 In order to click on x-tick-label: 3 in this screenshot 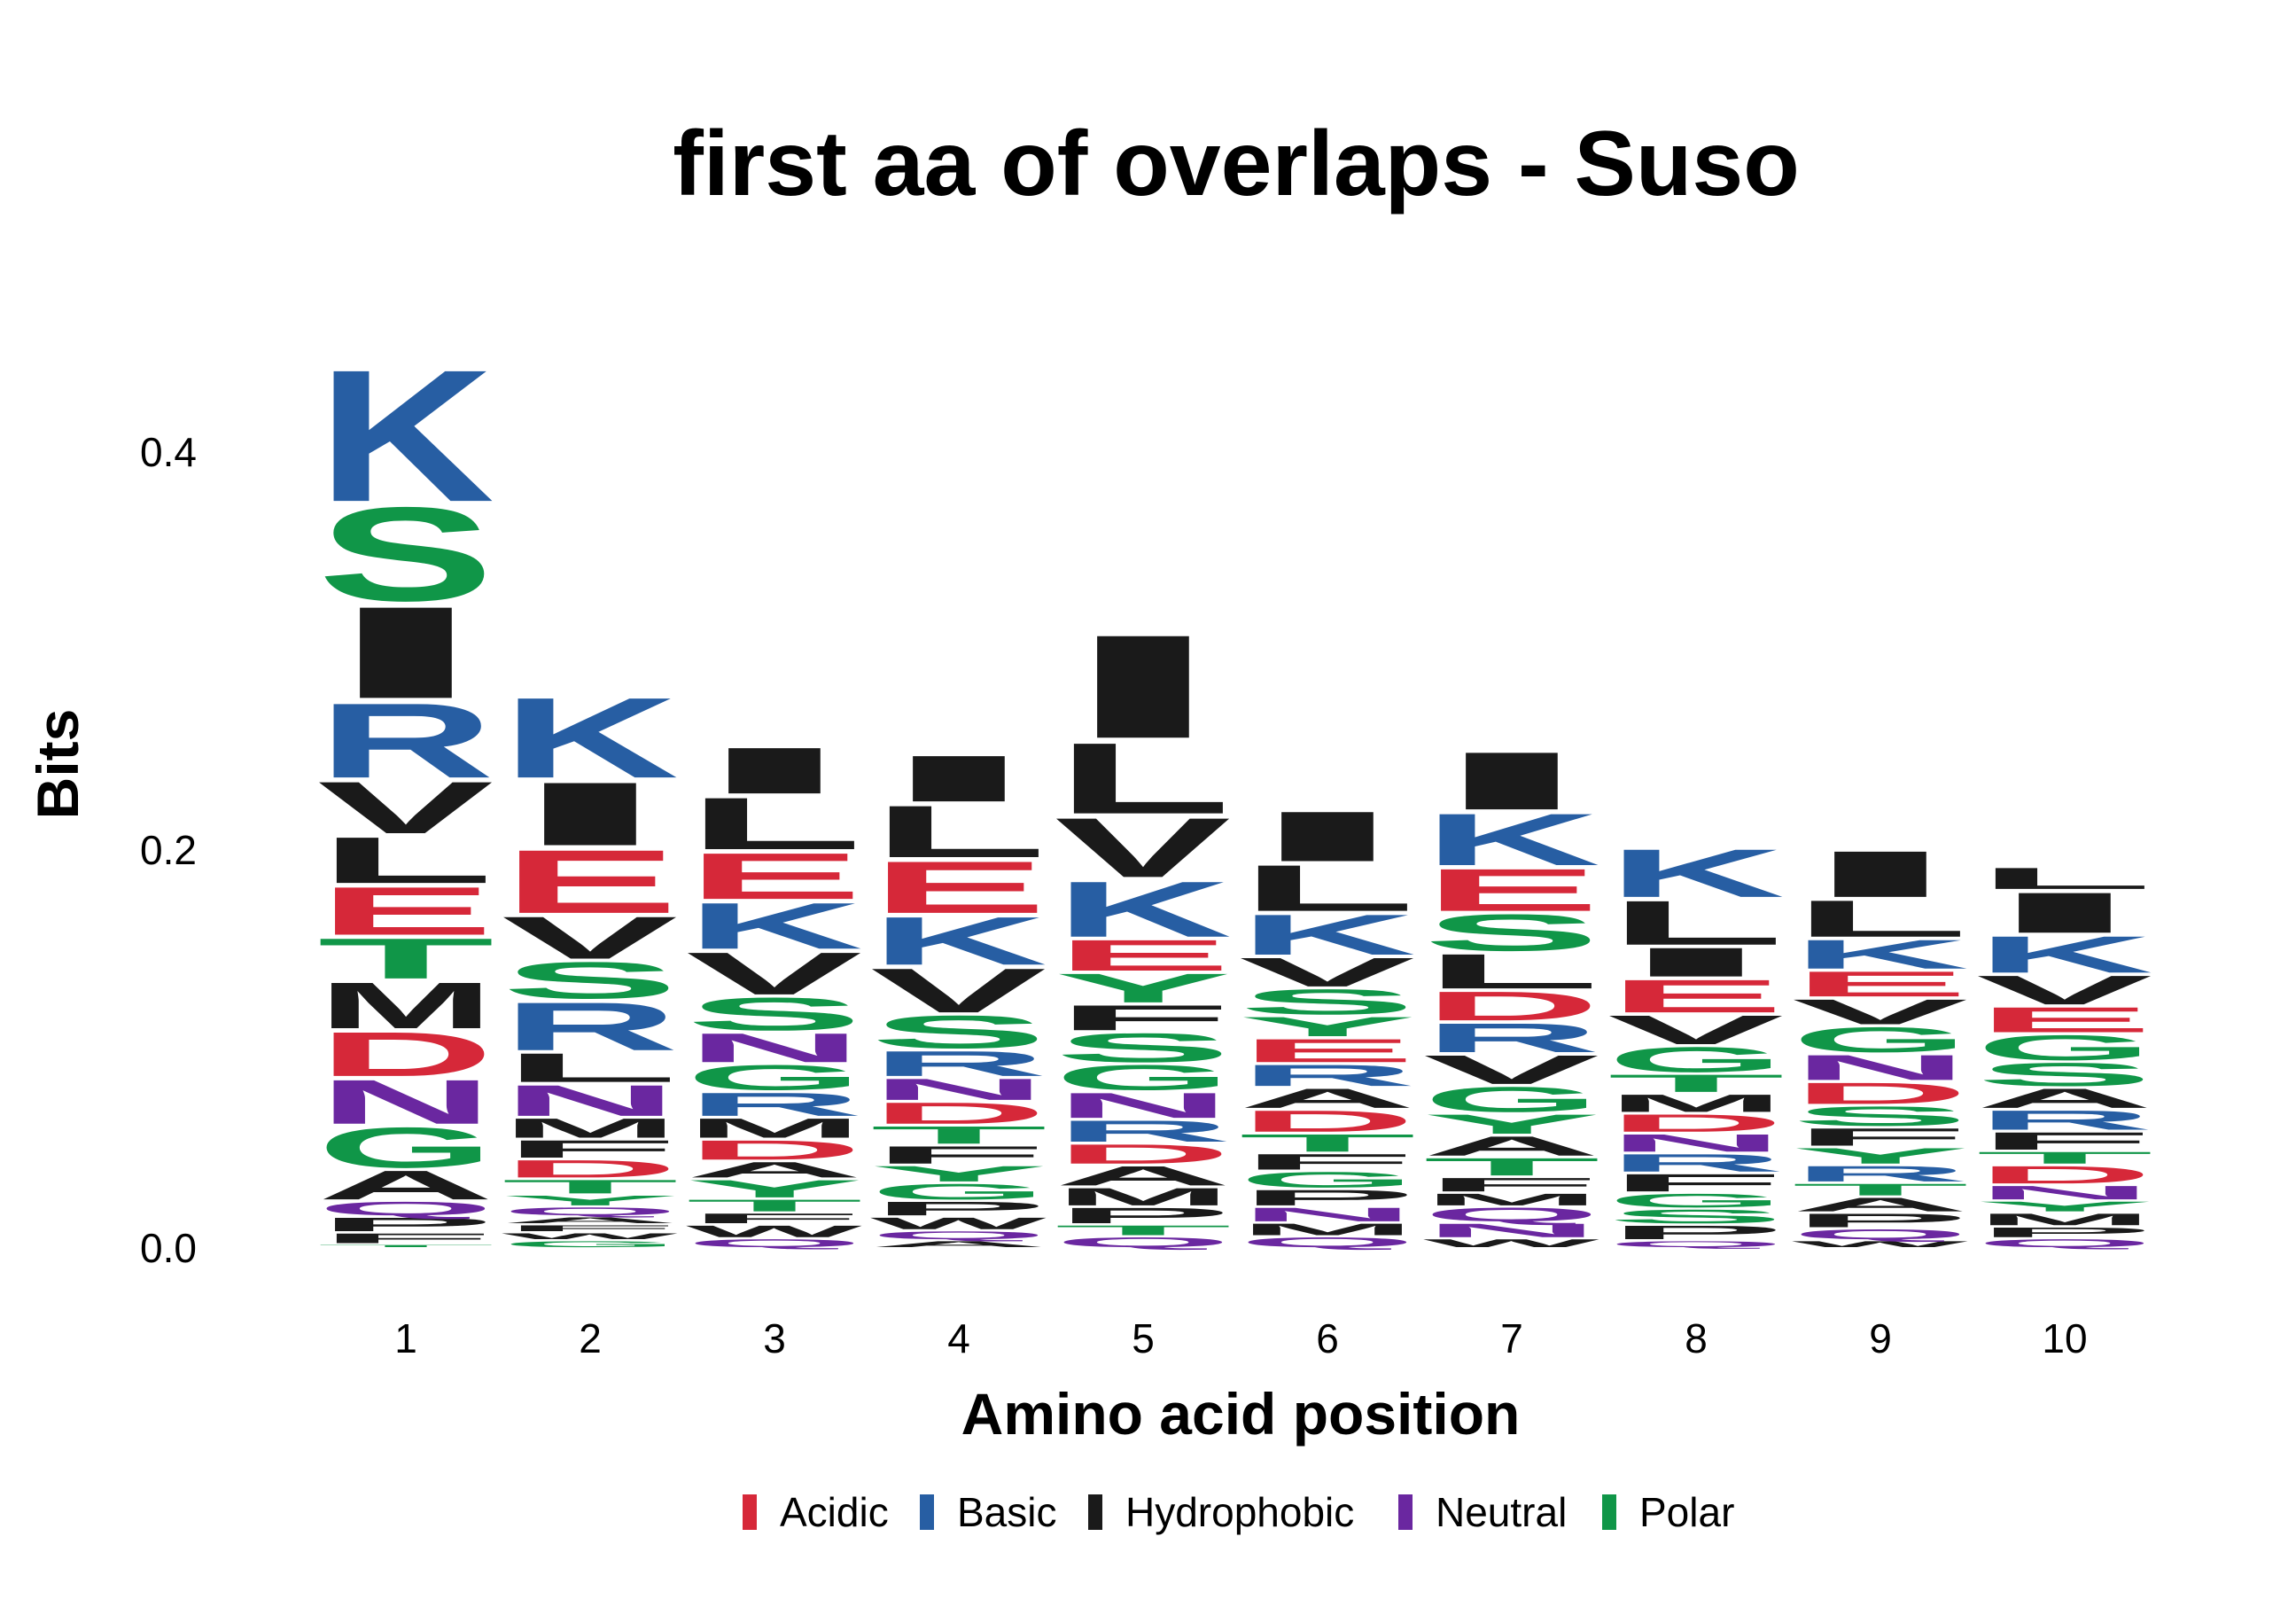, I will do `click(774, 1338)`.